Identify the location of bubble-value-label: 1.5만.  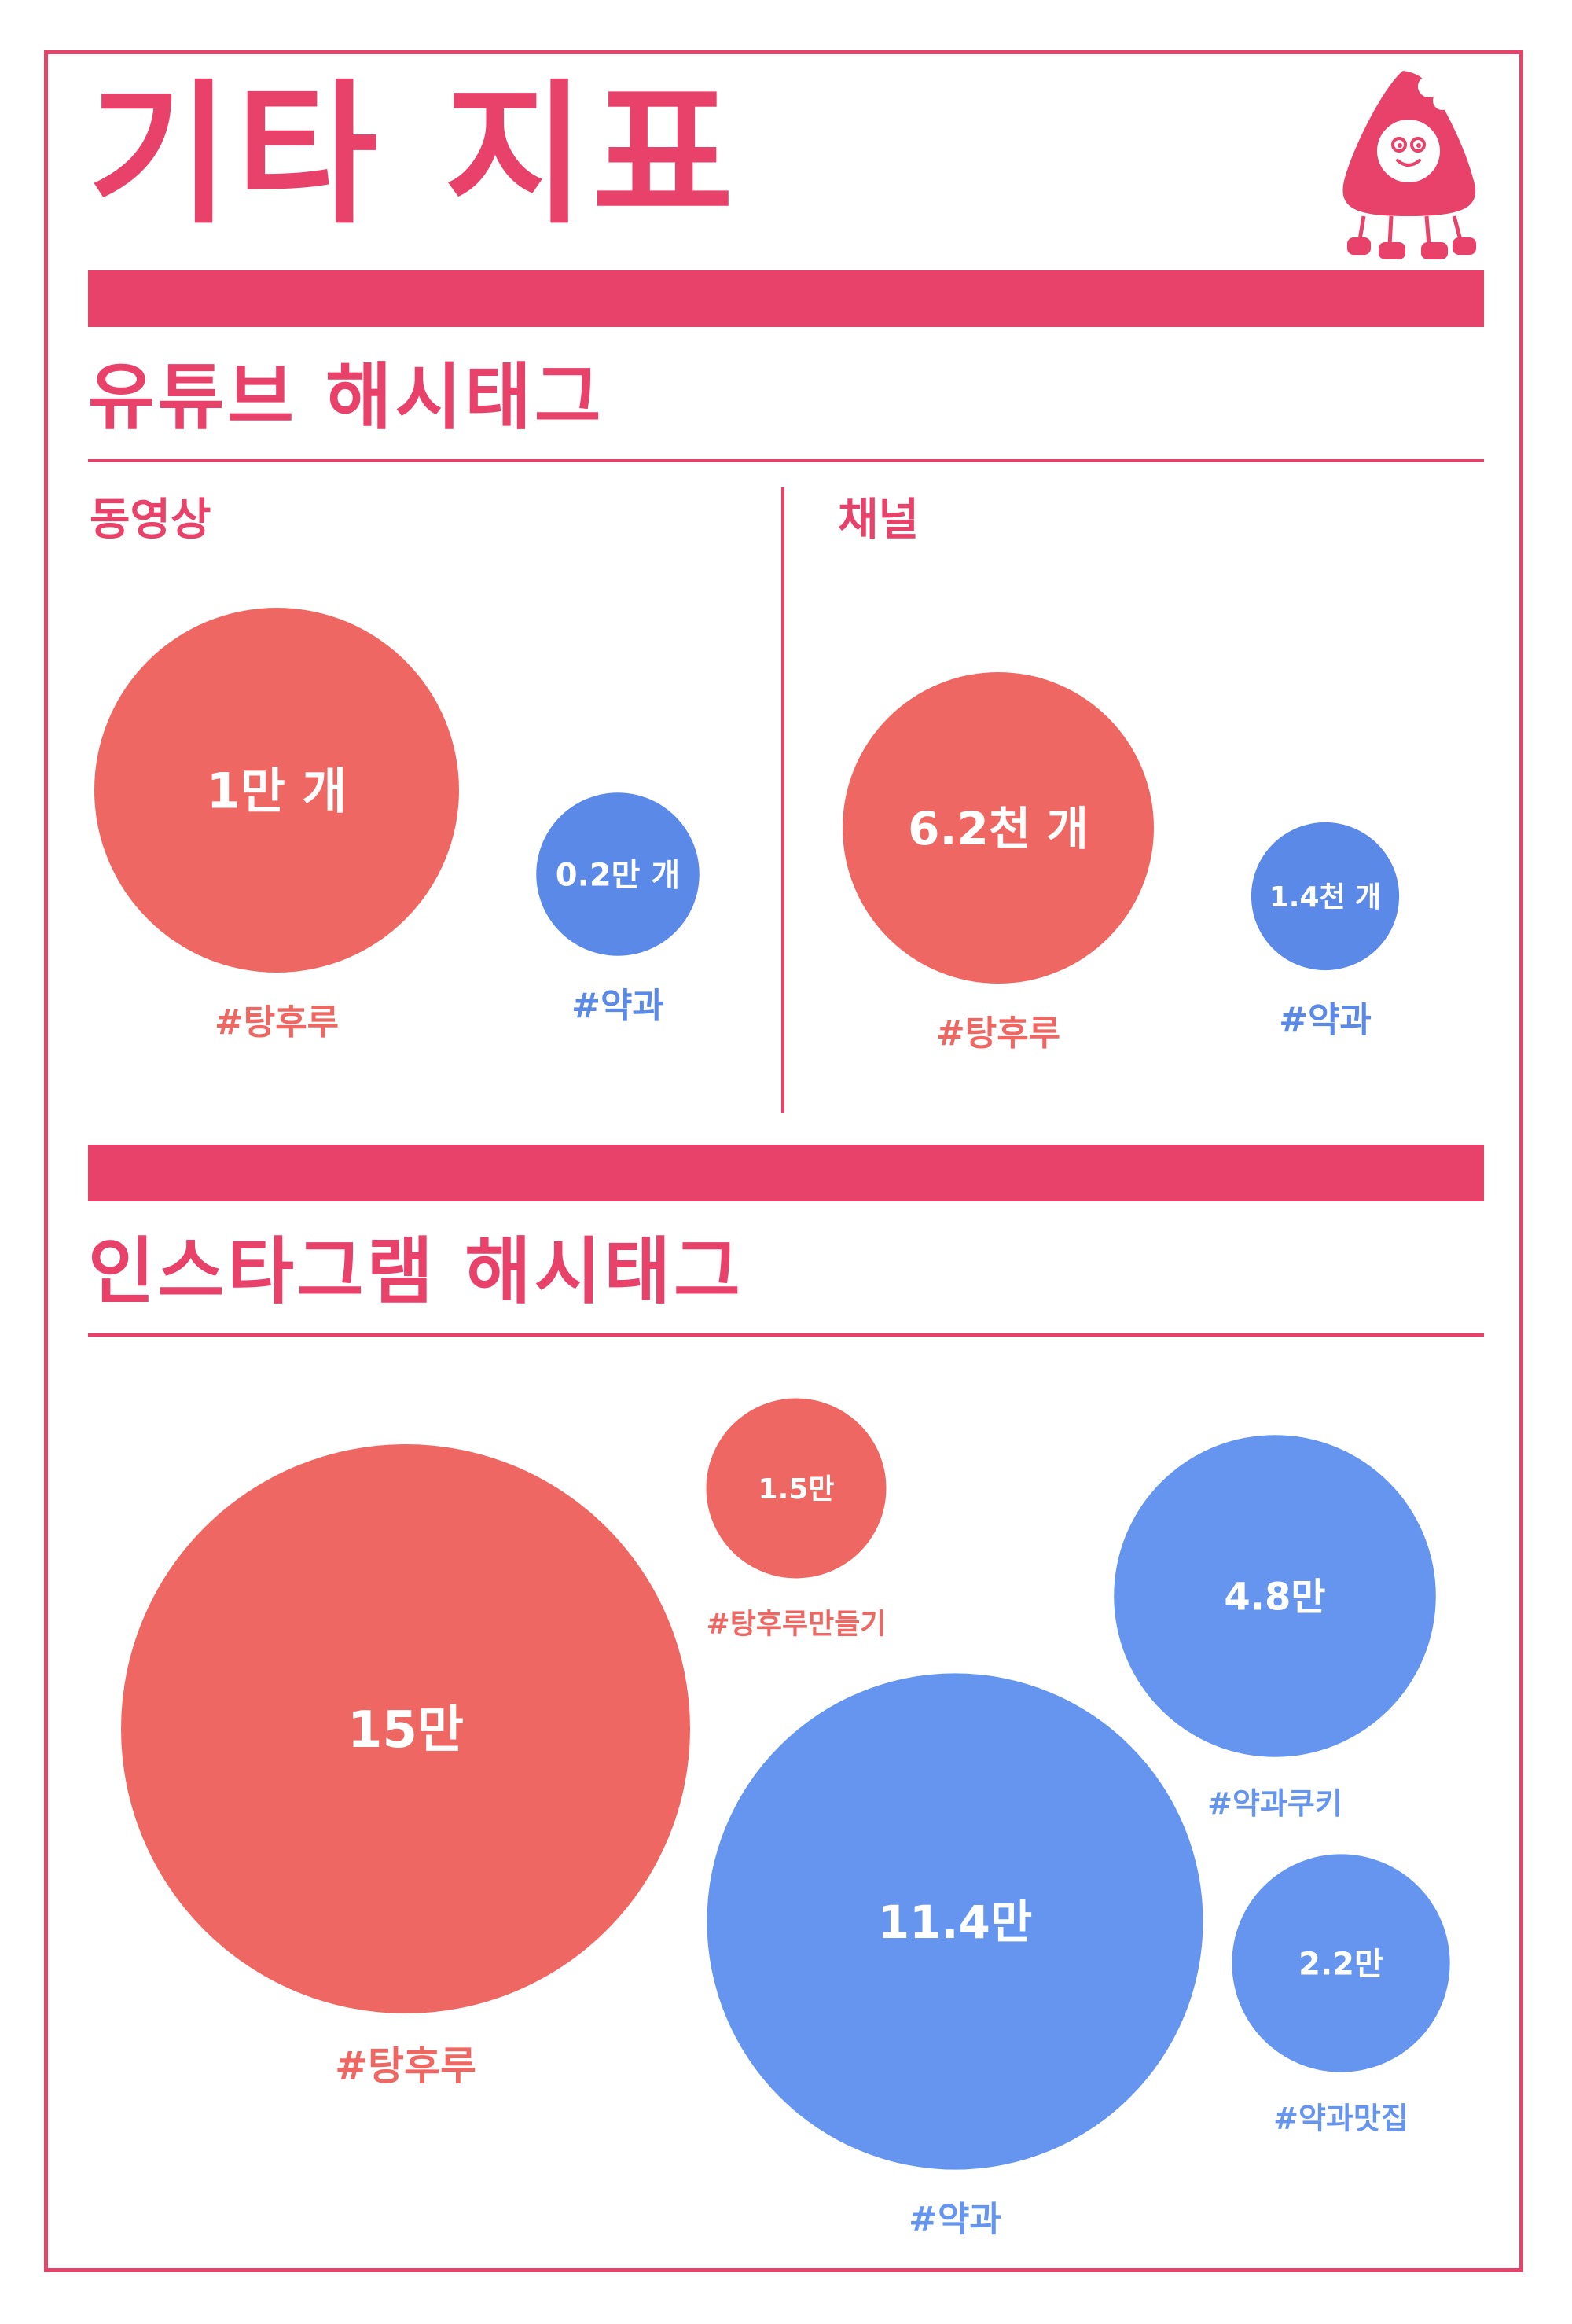
(796, 1489).